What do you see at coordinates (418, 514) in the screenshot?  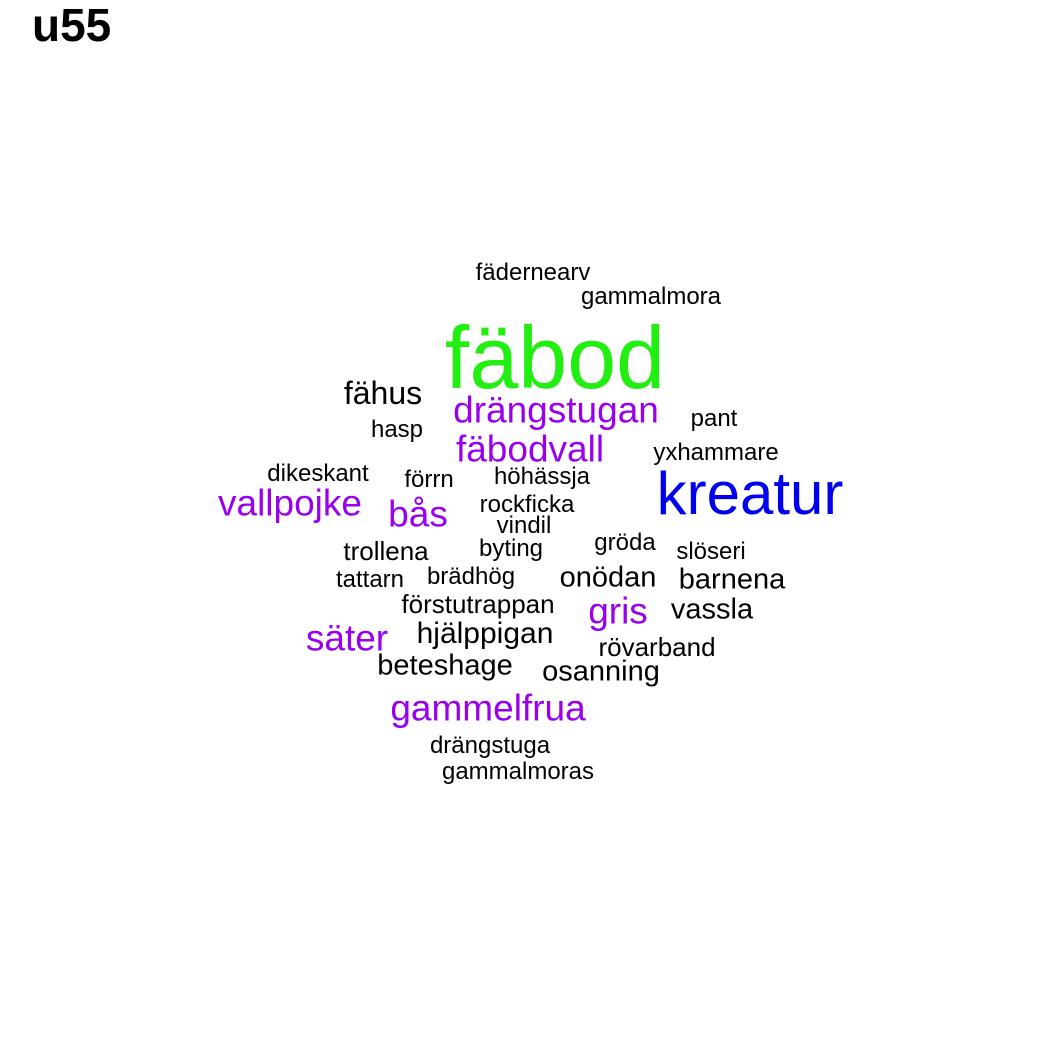 I see `word-bas: bås` at bounding box center [418, 514].